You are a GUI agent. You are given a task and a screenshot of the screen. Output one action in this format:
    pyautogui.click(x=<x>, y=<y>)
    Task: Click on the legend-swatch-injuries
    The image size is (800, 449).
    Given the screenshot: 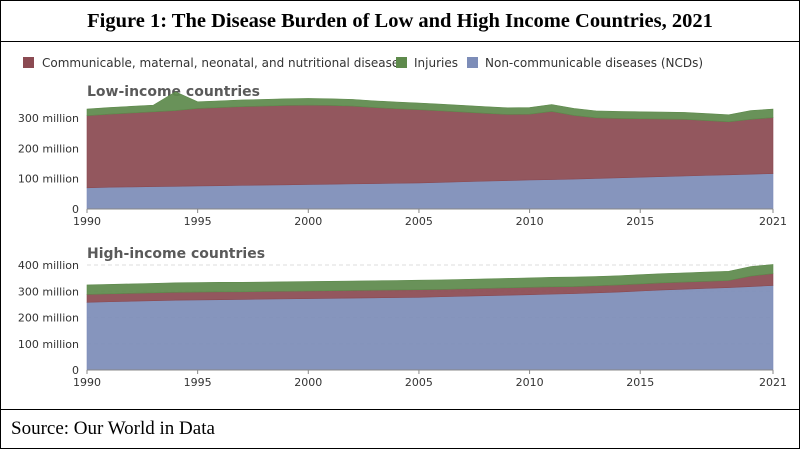 What is the action you would take?
    pyautogui.click(x=401, y=62)
    